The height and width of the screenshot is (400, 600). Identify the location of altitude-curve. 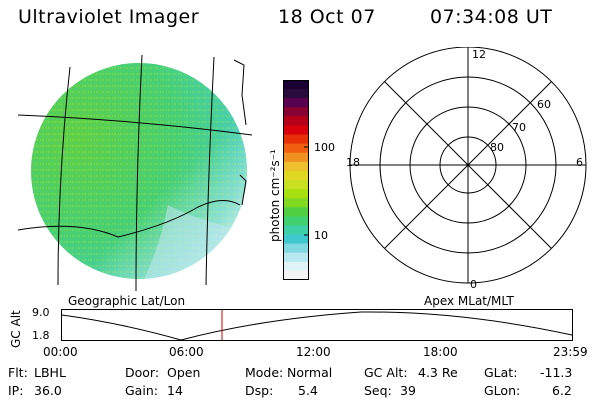
(317, 326).